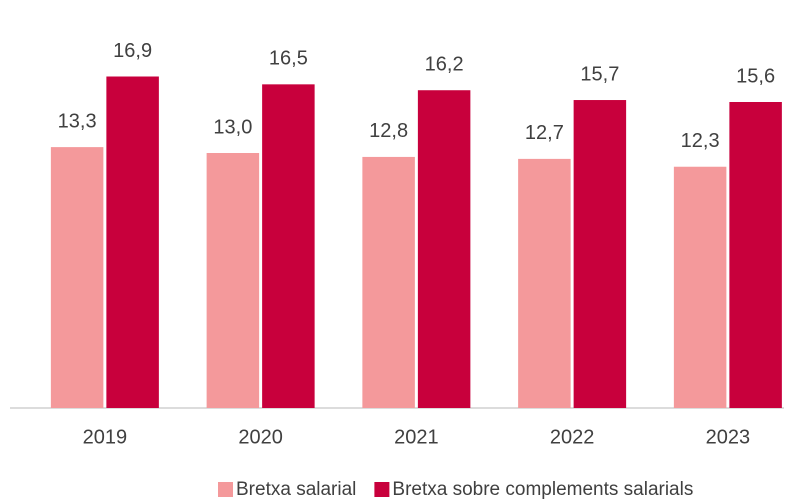 The image size is (794, 501). Describe the element at coordinates (444, 65) in the screenshot. I see `data-label: 16,2` at that location.